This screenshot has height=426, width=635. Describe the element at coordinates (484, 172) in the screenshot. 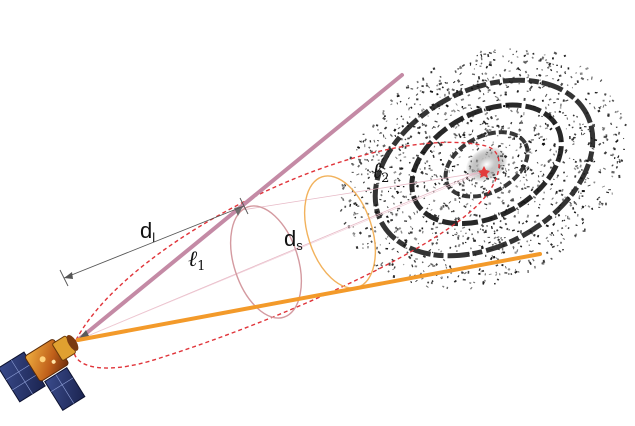

I see `galaxy-core-star-icon` at that location.